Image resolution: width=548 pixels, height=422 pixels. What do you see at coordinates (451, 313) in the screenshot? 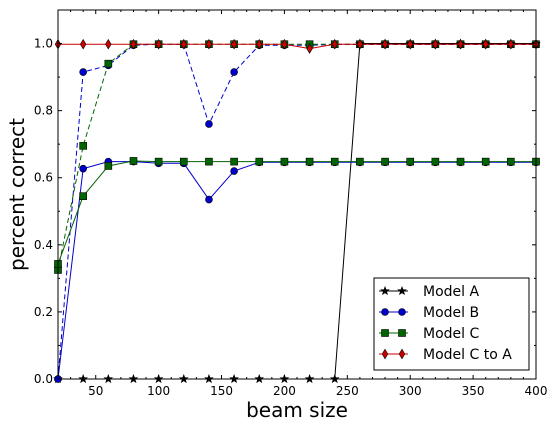
I see `legend-label: Model B` at bounding box center [451, 313].